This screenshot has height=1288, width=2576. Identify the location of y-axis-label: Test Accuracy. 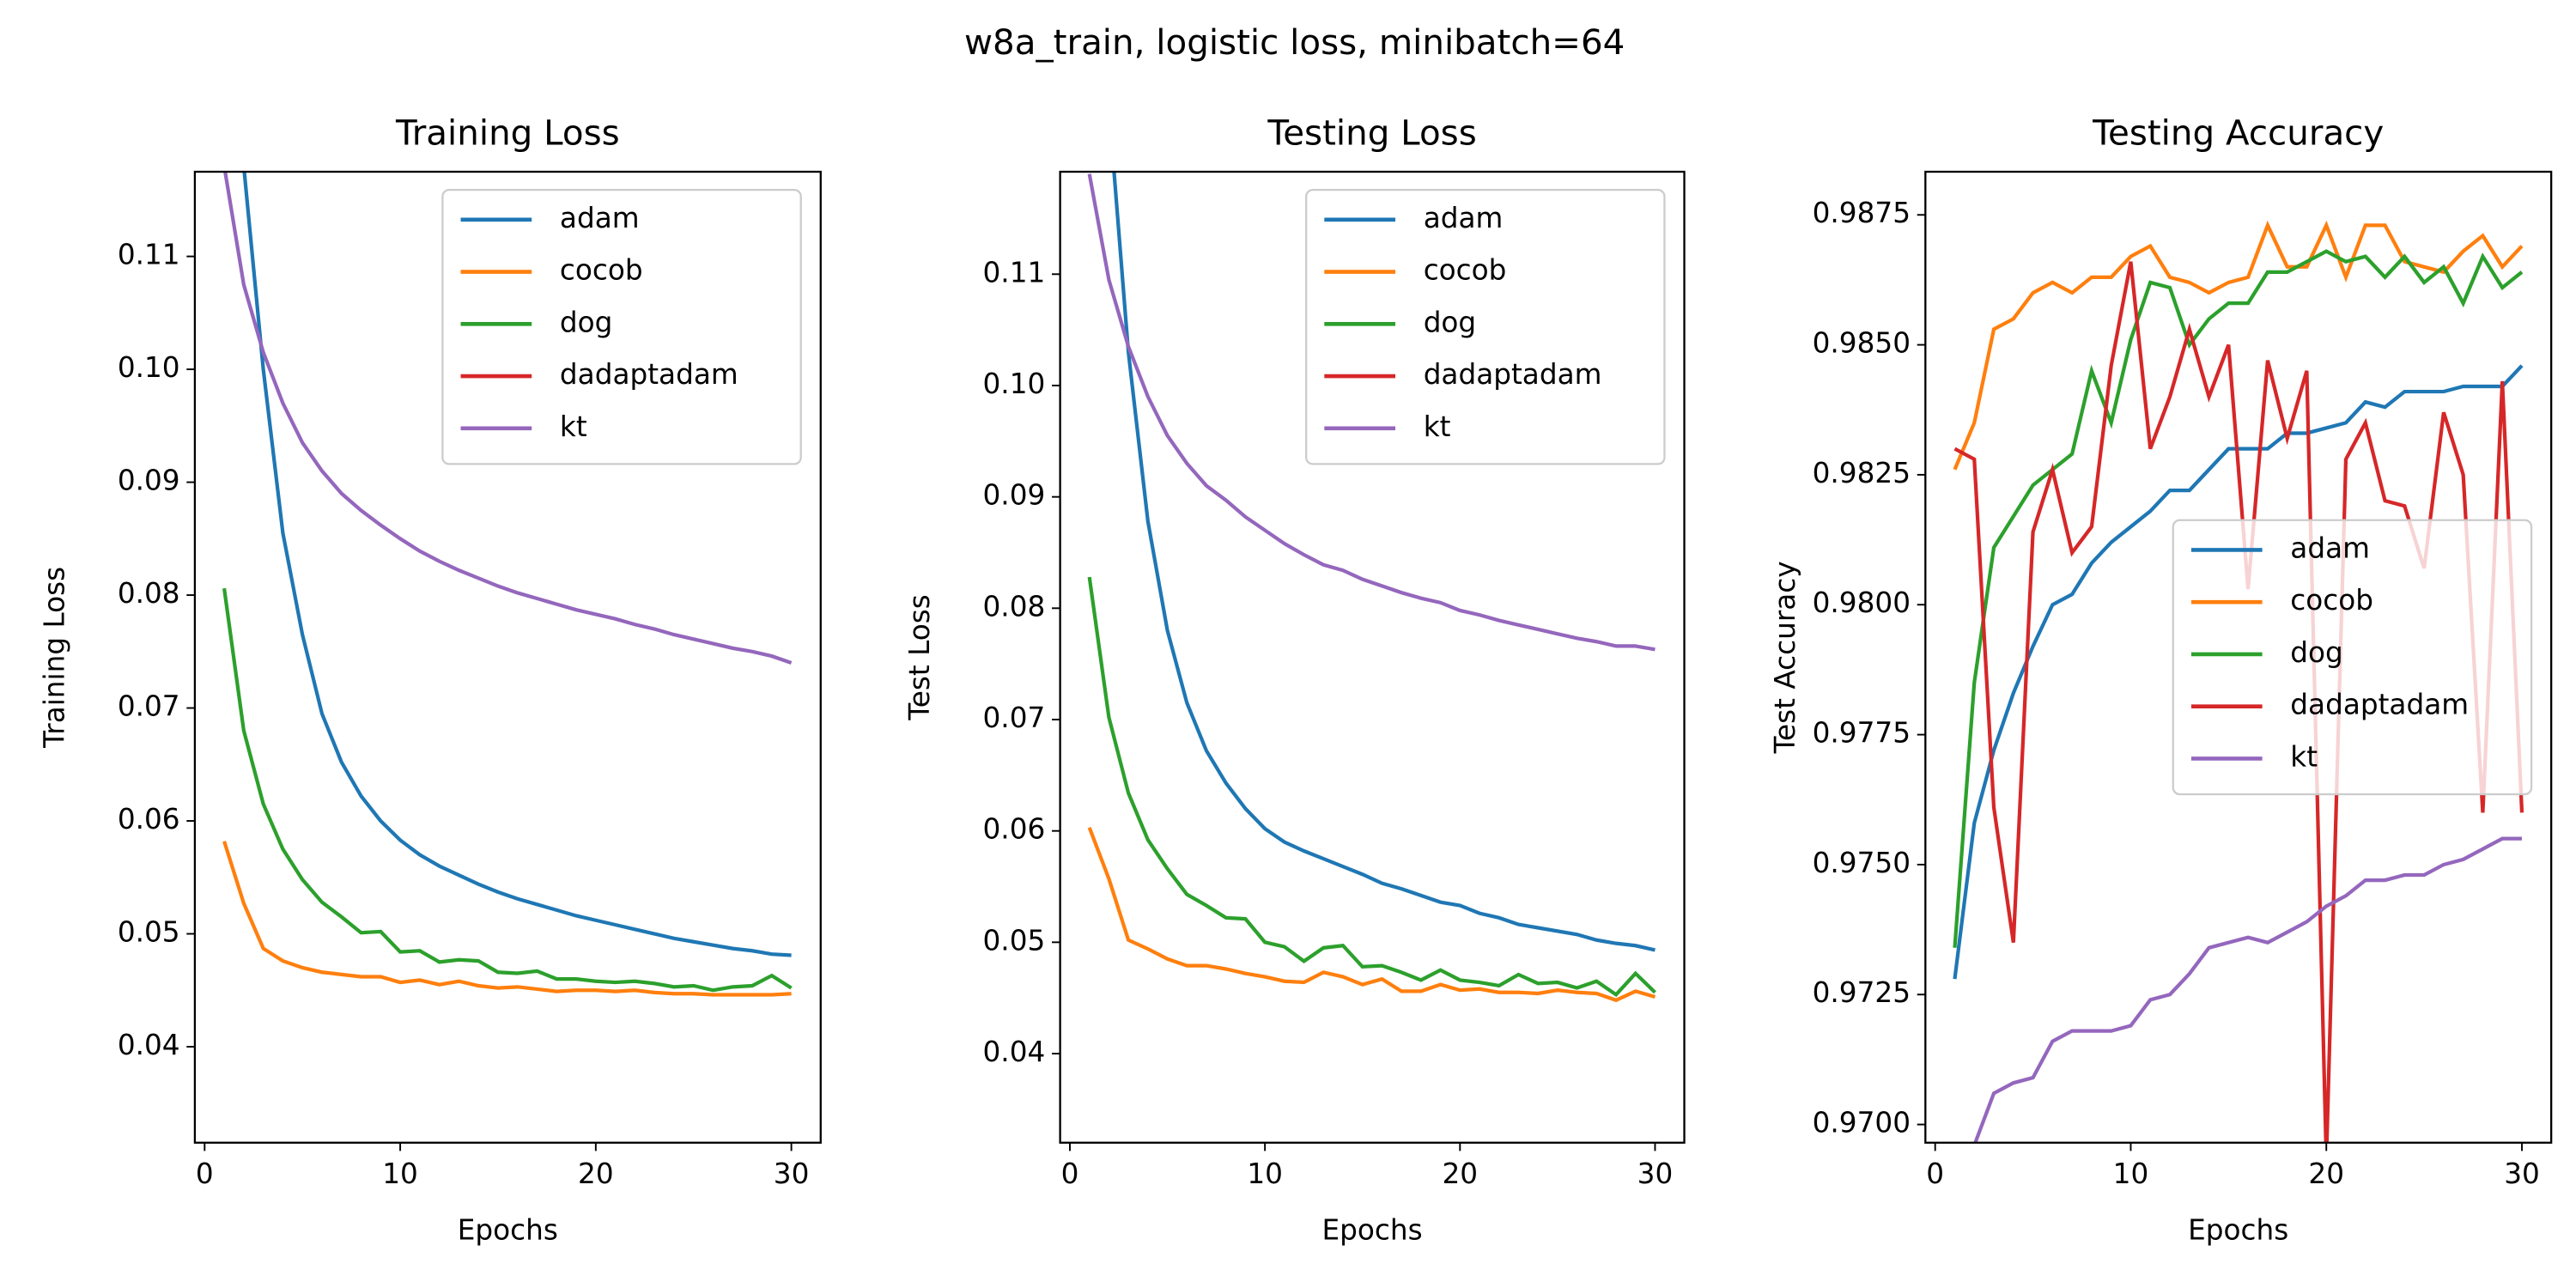
(1785, 658).